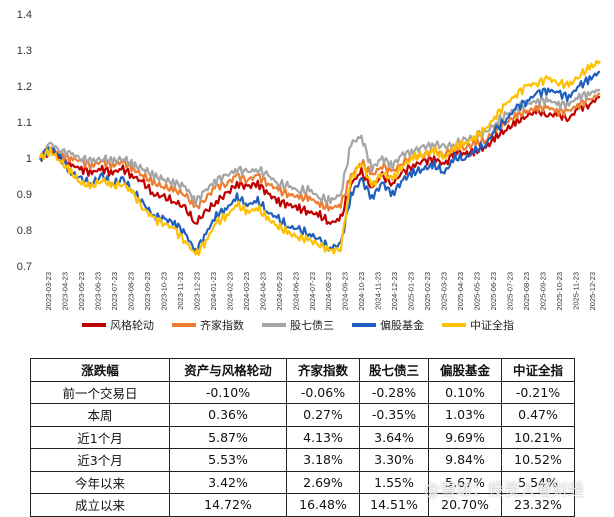  I want to click on y-tick-label: 1.3, so click(24, 51).